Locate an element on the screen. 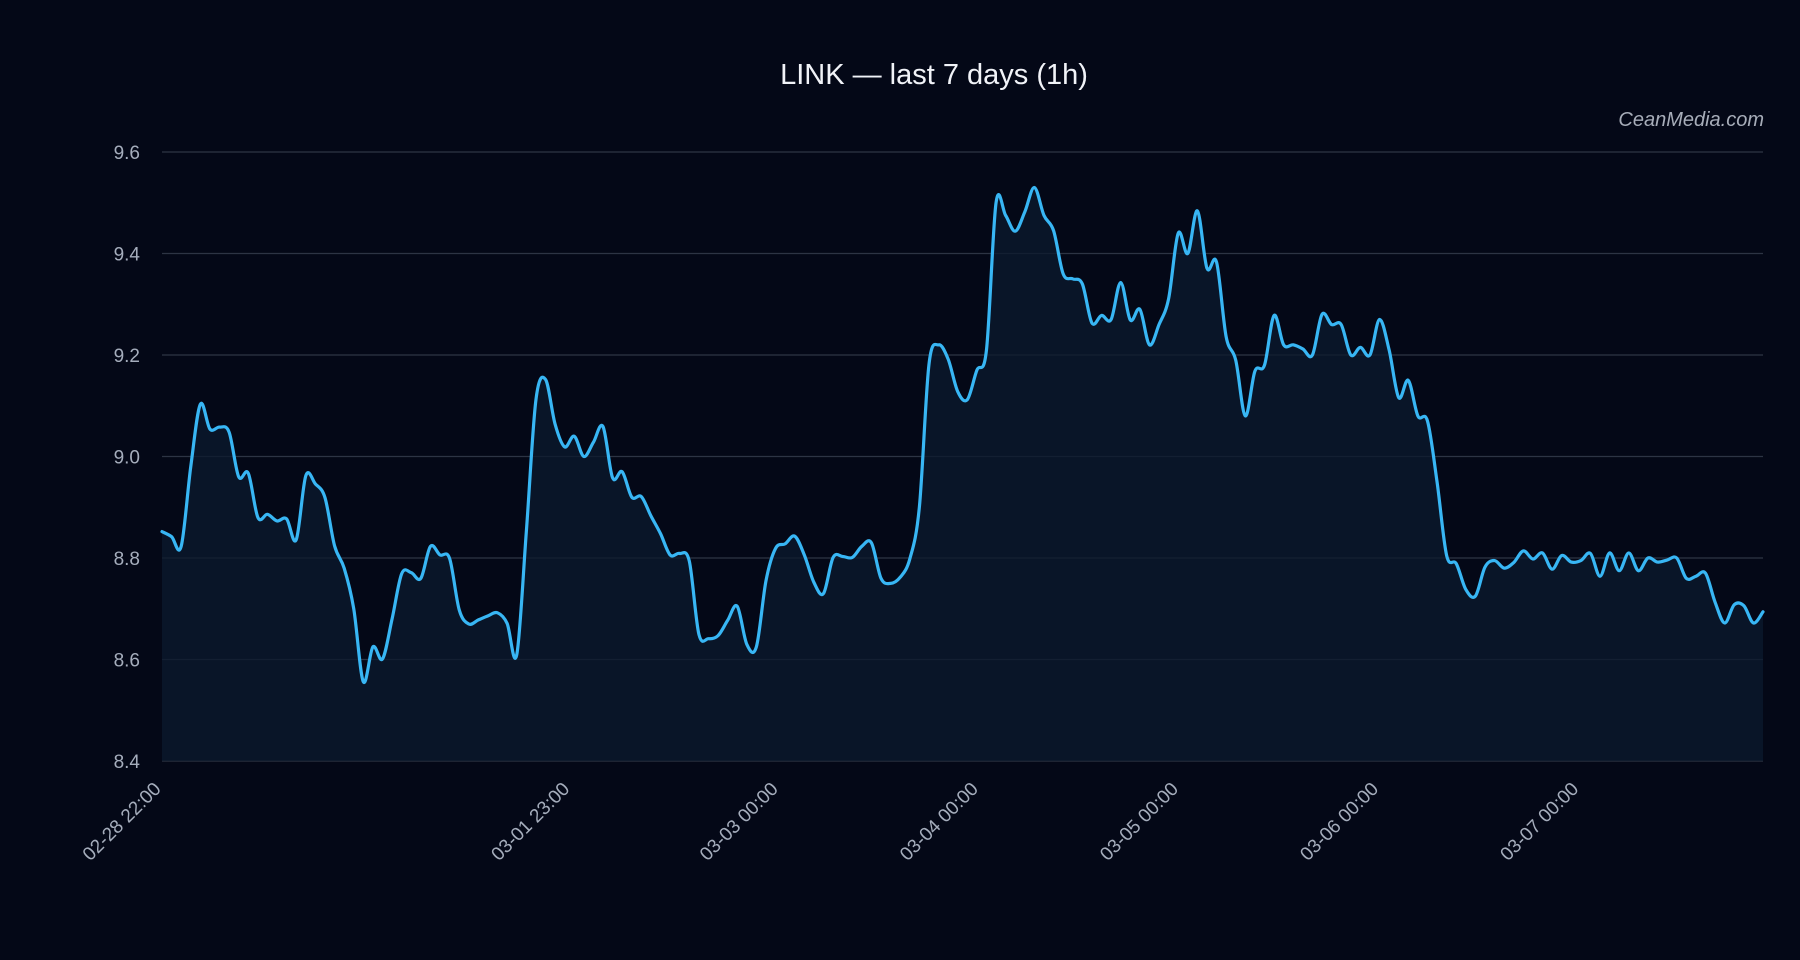  x-tick-4: 03-05 00:00 is located at coordinates (1139, 822).